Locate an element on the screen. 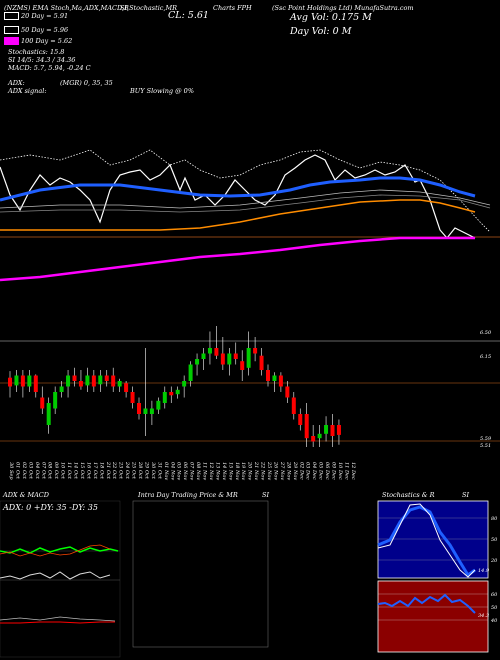  adx-macd-panel is located at coordinates (60, 579).